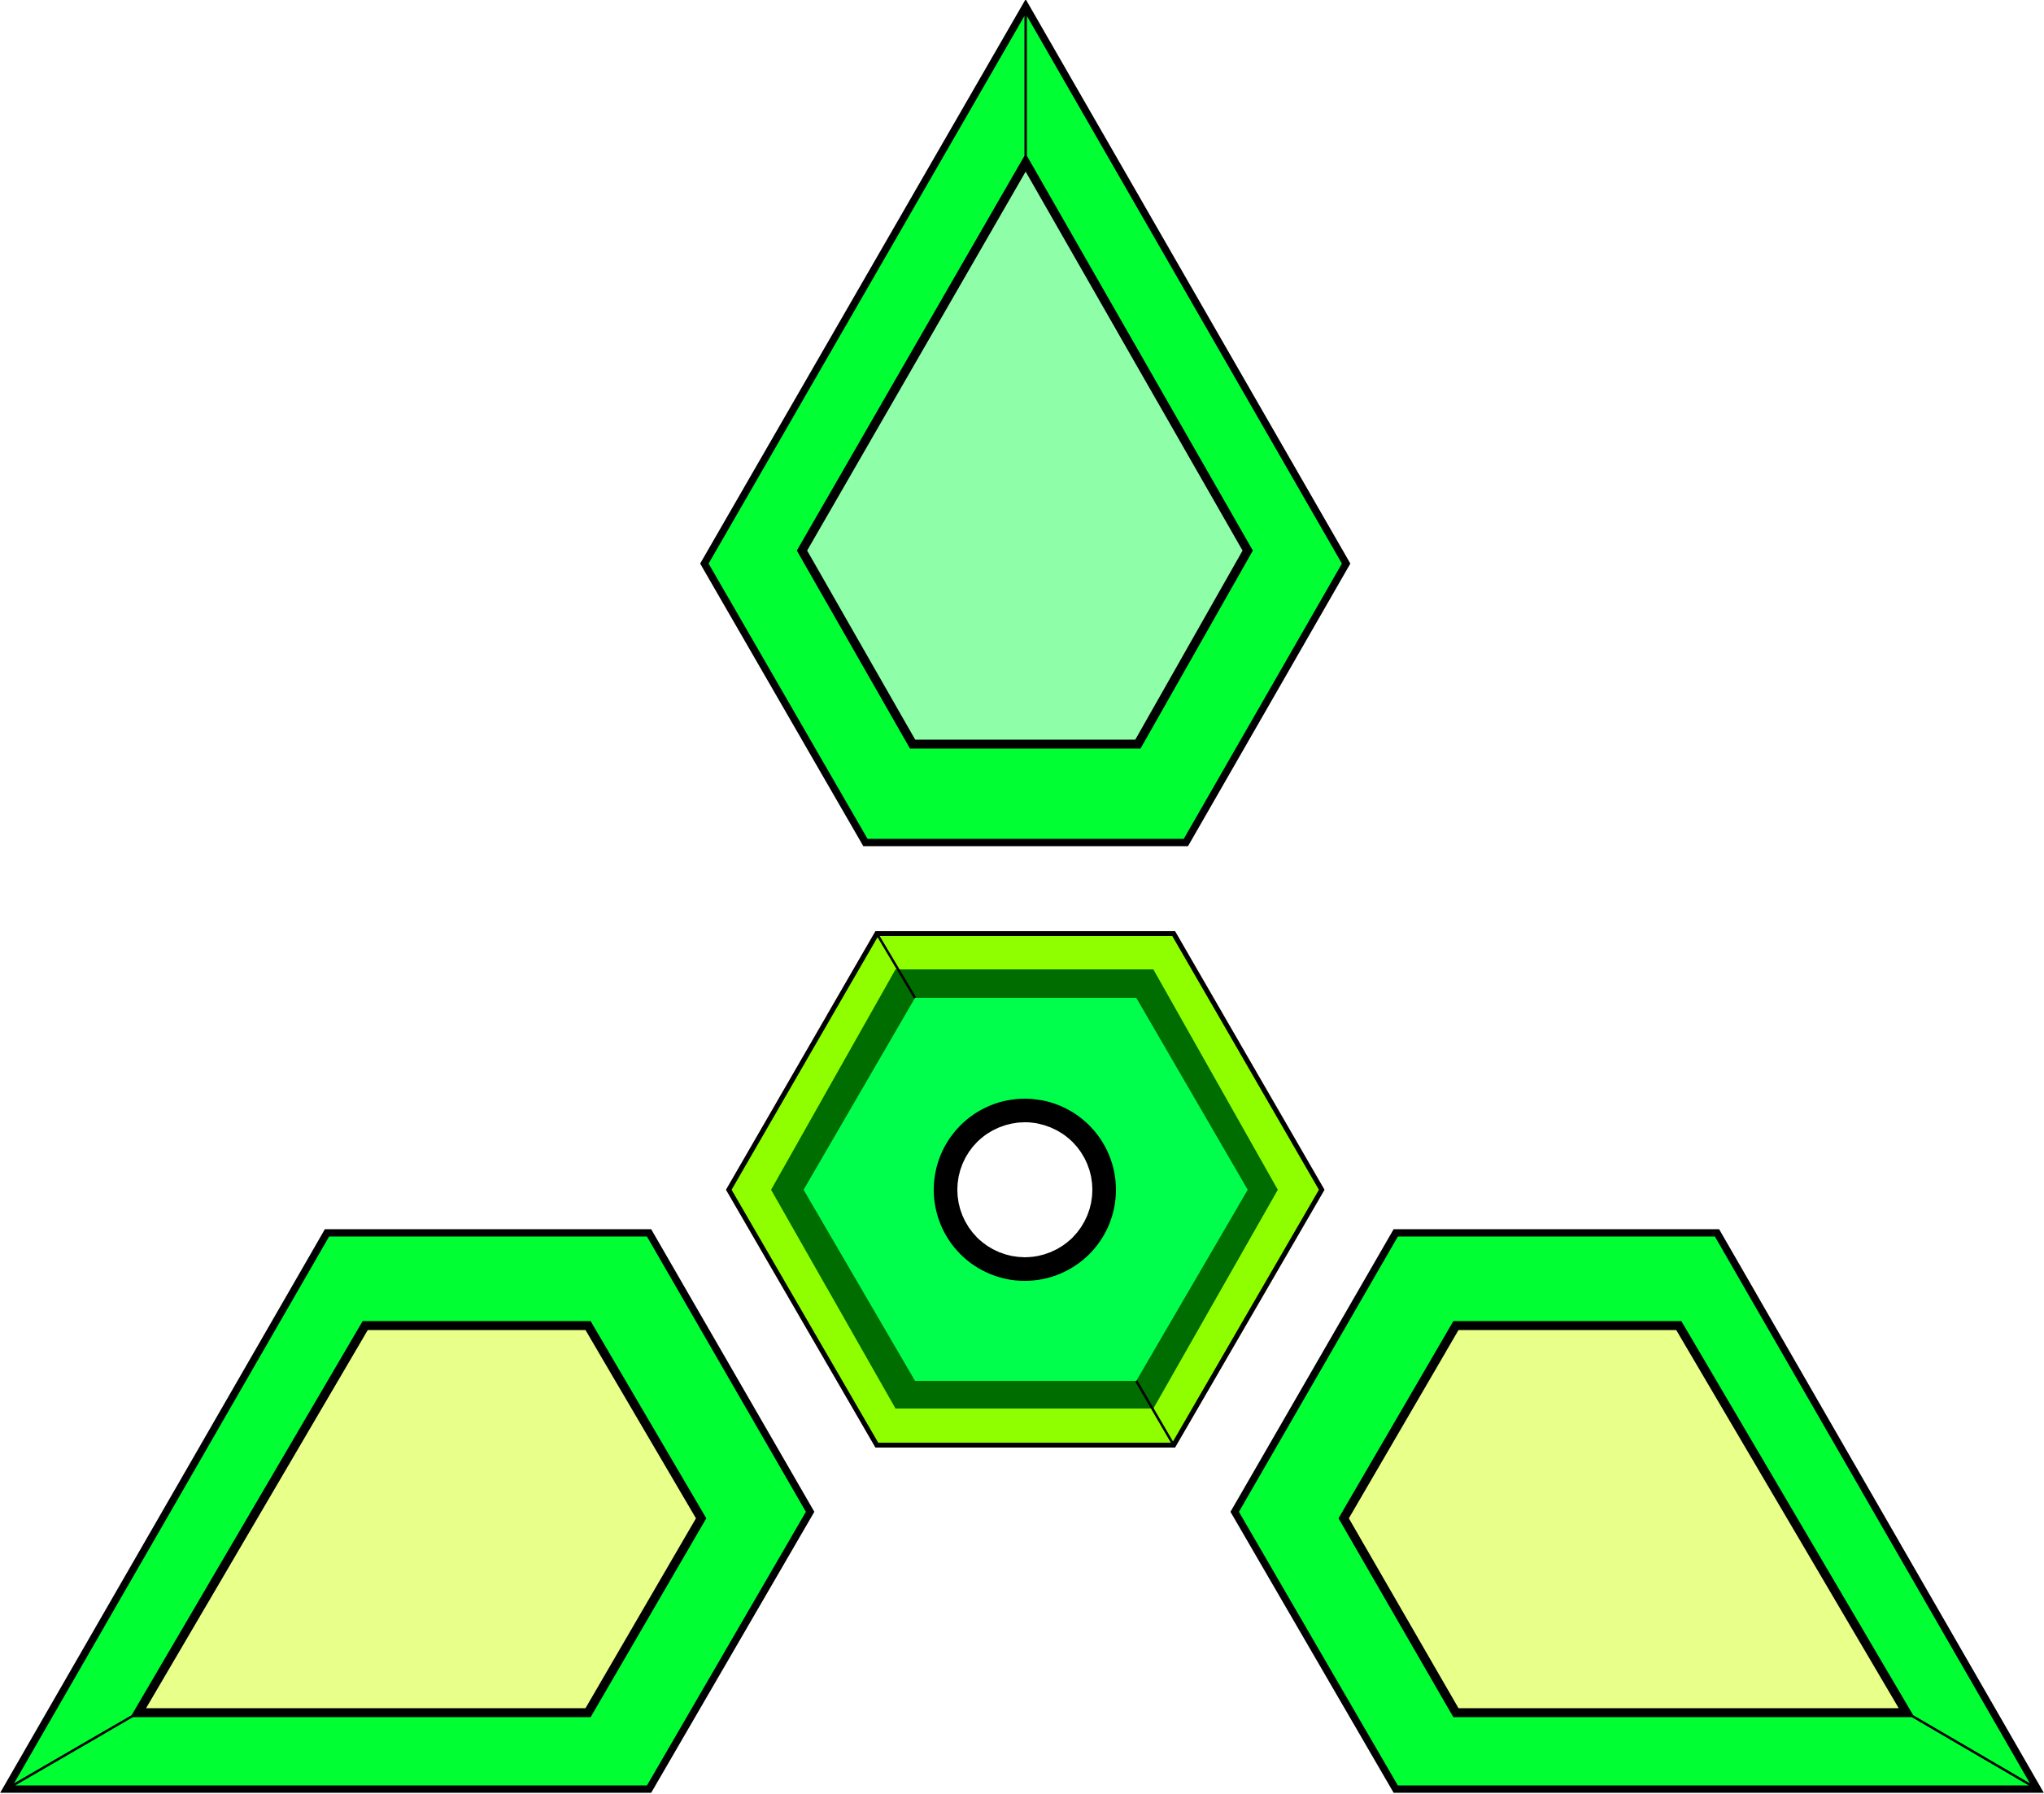  Describe the element at coordinates (1626, 1520) in the screenshot. I see `right-trapezoid-inner` at that location.